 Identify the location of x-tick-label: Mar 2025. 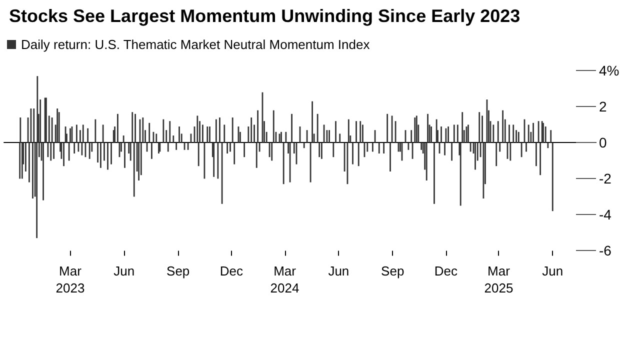
(499, 280).